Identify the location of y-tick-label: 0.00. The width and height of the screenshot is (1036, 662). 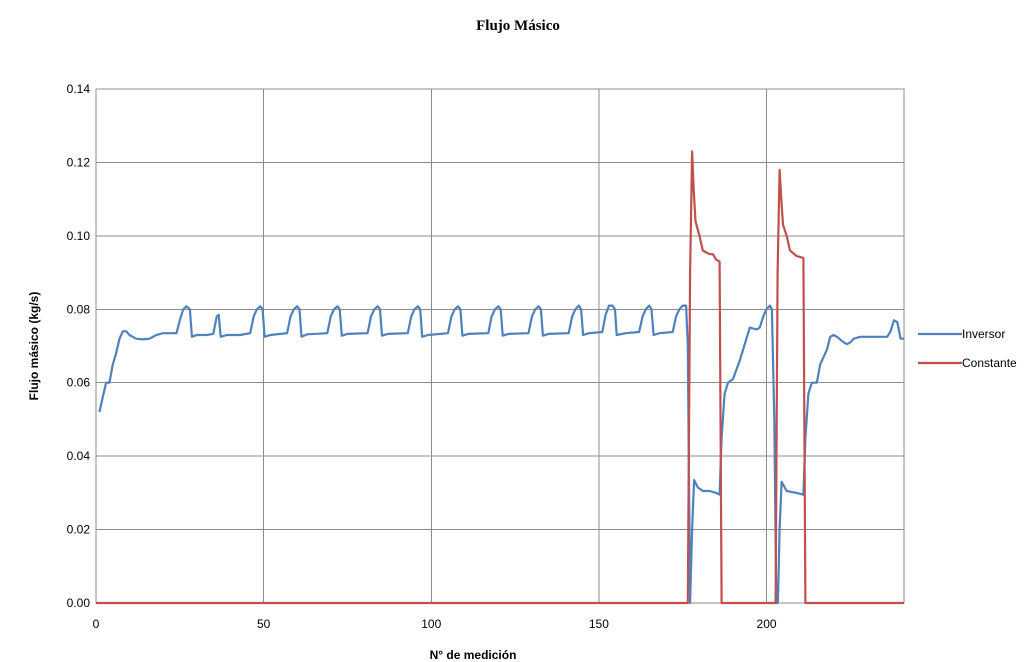
(79, 603).